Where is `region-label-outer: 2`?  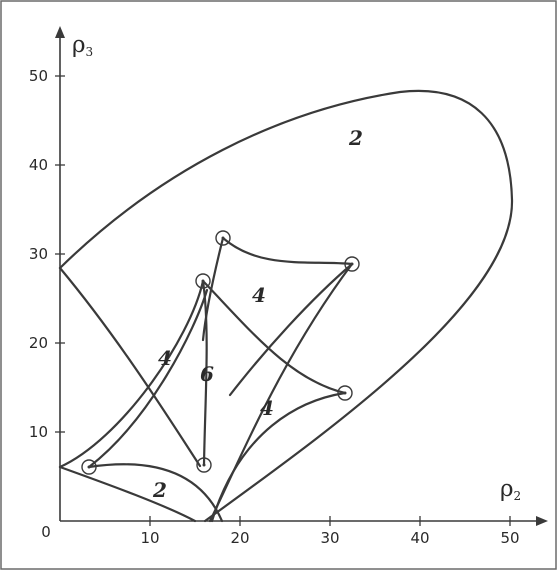
region-label-outer: 2 is located at coordinates (355, 138).